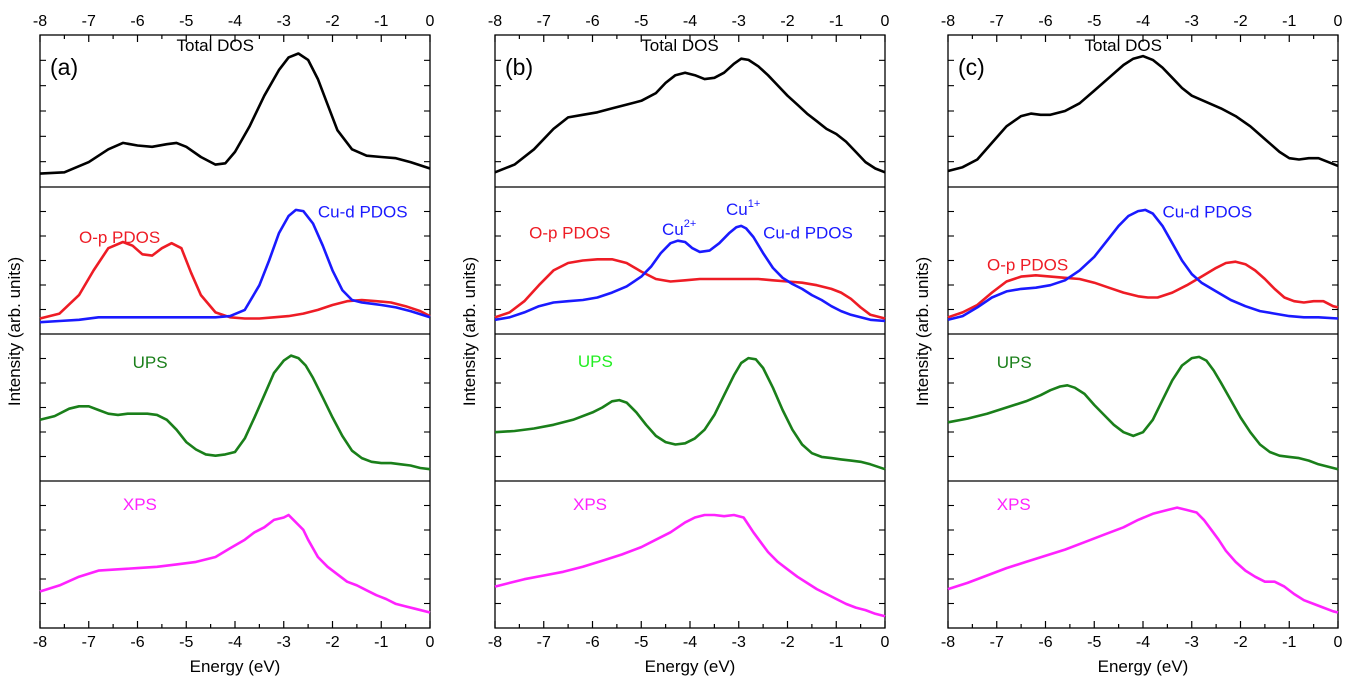 The height and width of the screenshot is (683, 1355). I want to click on panel-label: (b), so click(519, 67).